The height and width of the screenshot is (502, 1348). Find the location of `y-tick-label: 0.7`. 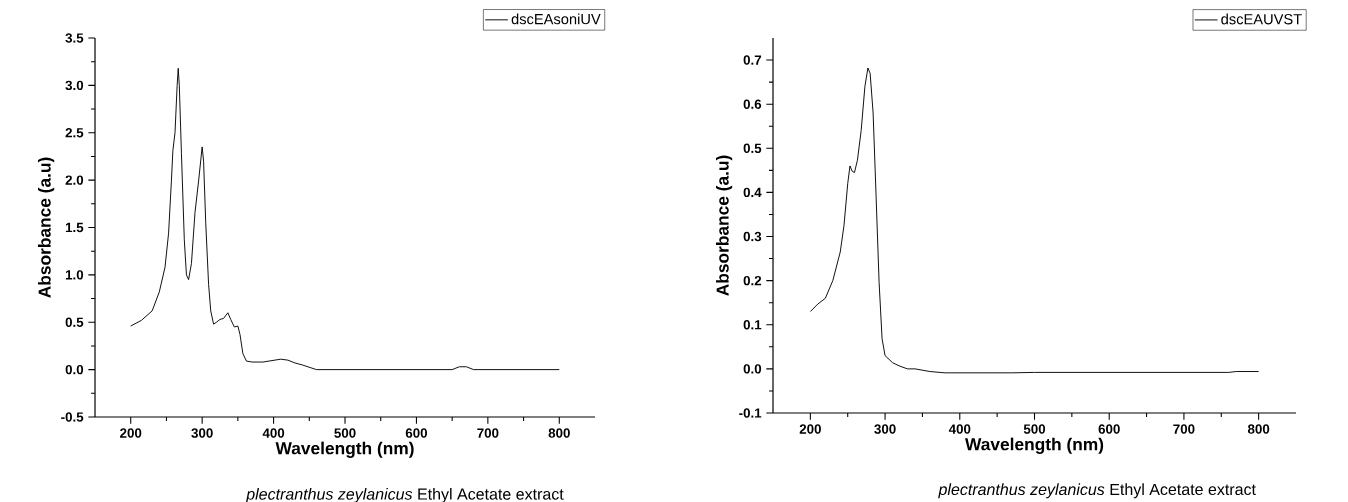

y-tick-label: 0.7 is located at coordinates (752, 60).